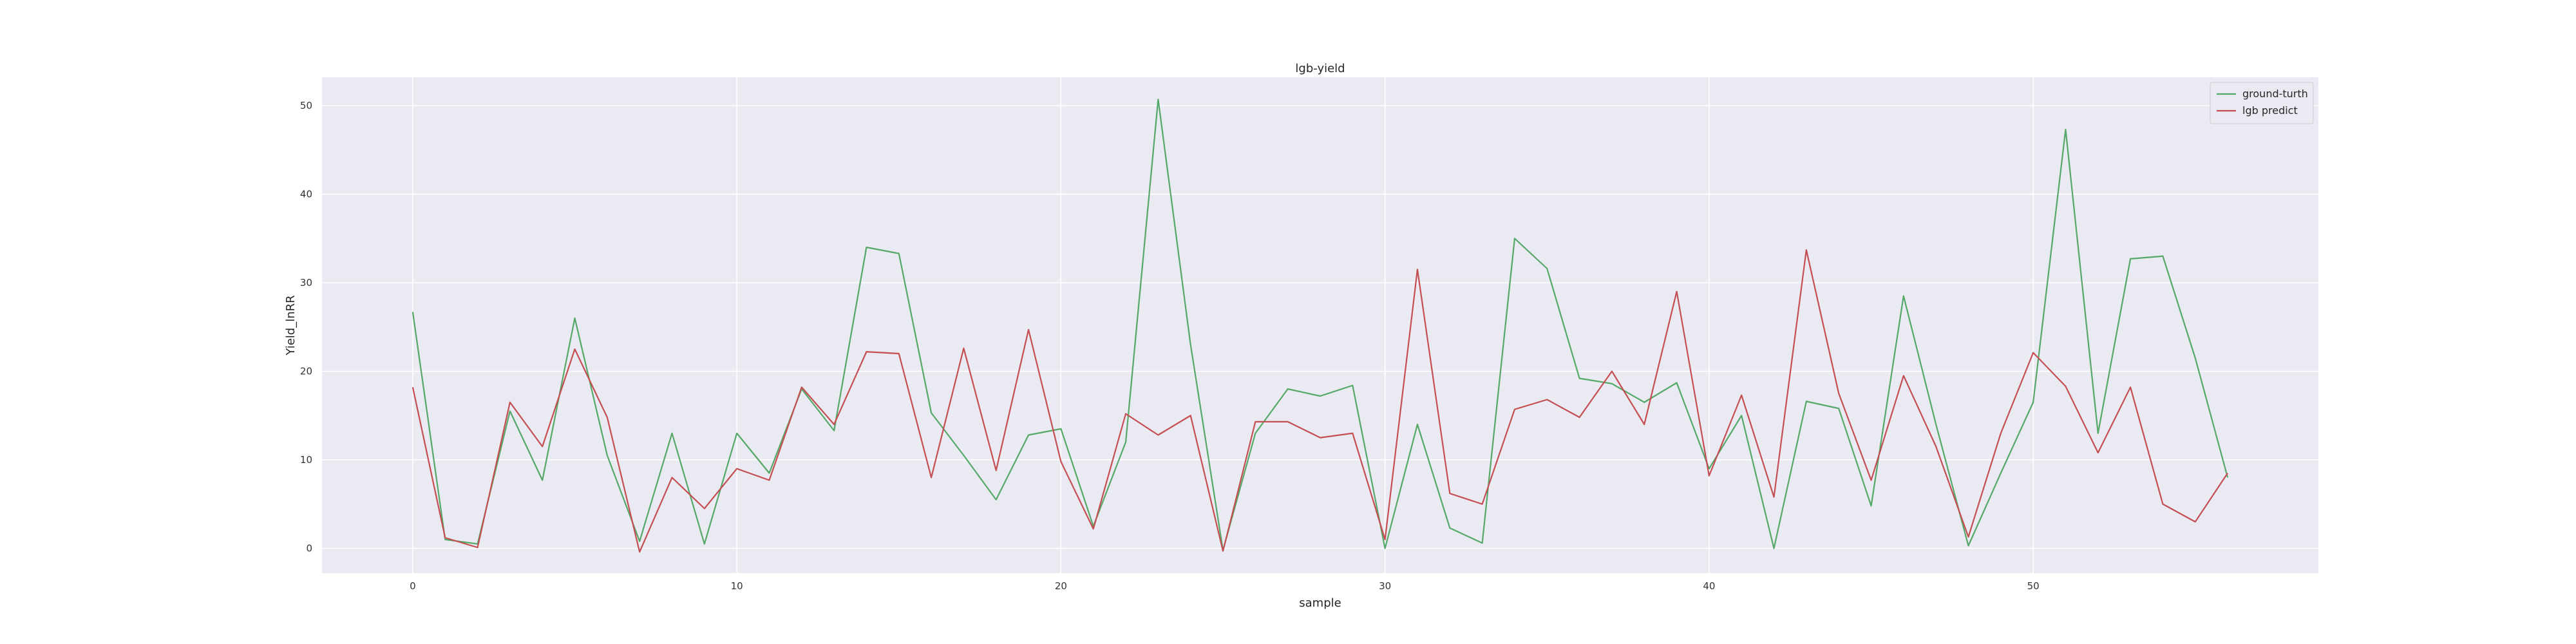 This screenshot has width=2576, height=644. I want to click on x-tick-label: 10, so click(737, 586).